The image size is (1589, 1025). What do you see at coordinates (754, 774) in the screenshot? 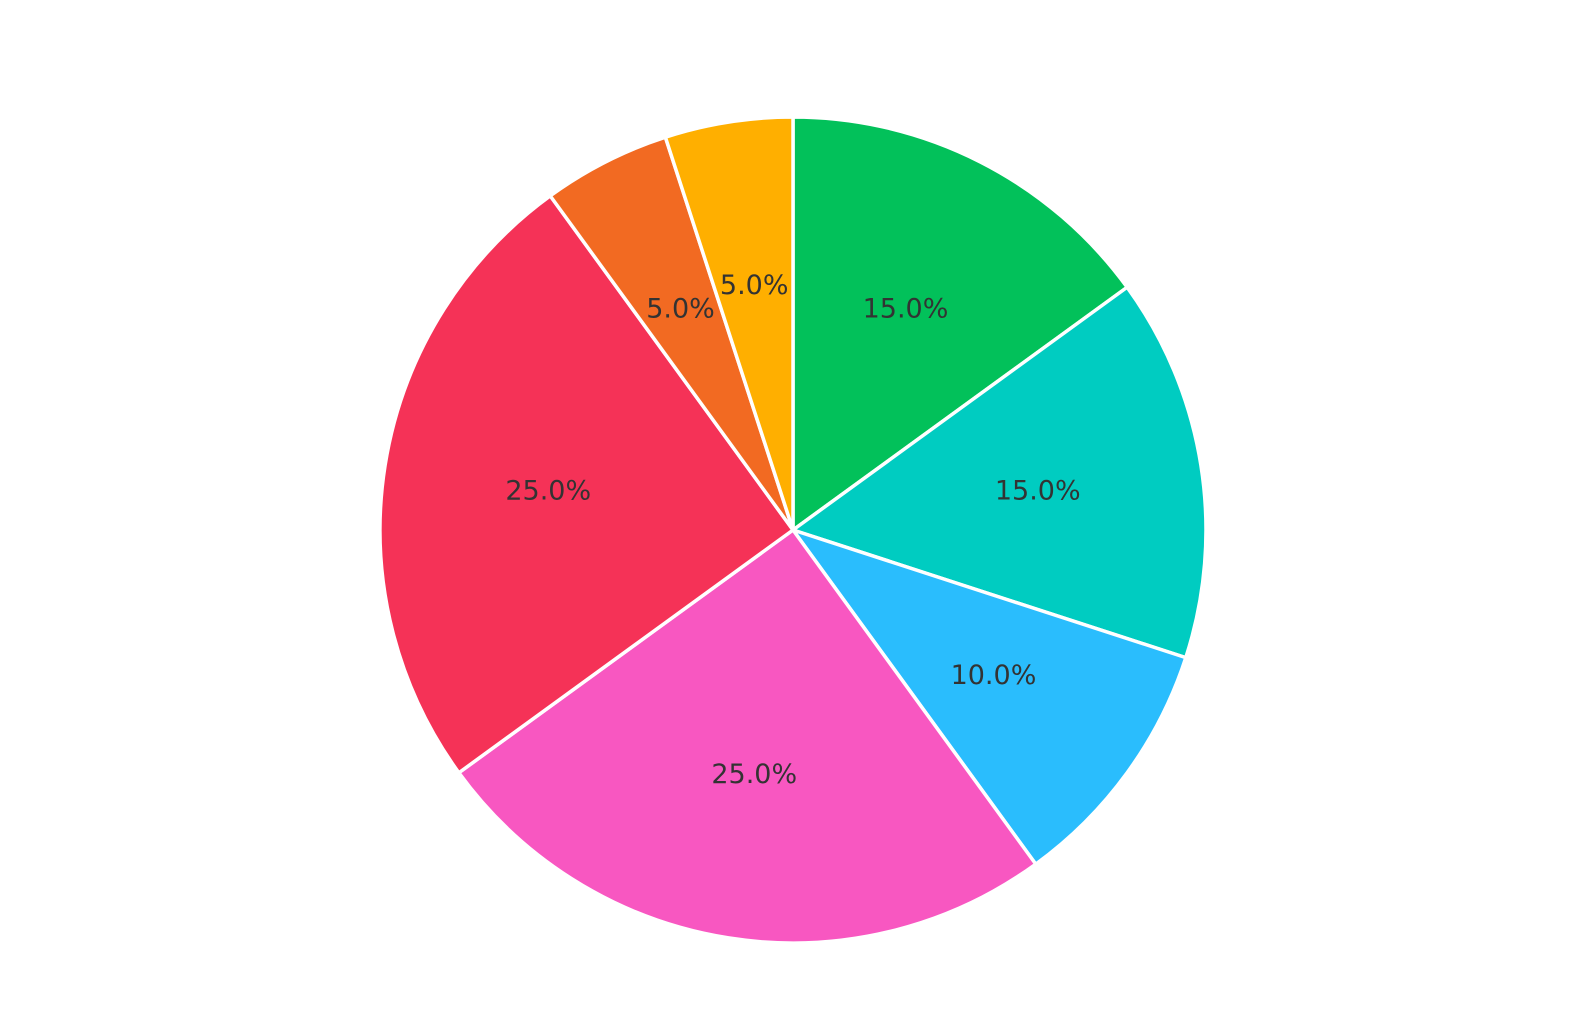
I see `pie-slice-label-4: 25.0%` at bounding box center [754, 774].